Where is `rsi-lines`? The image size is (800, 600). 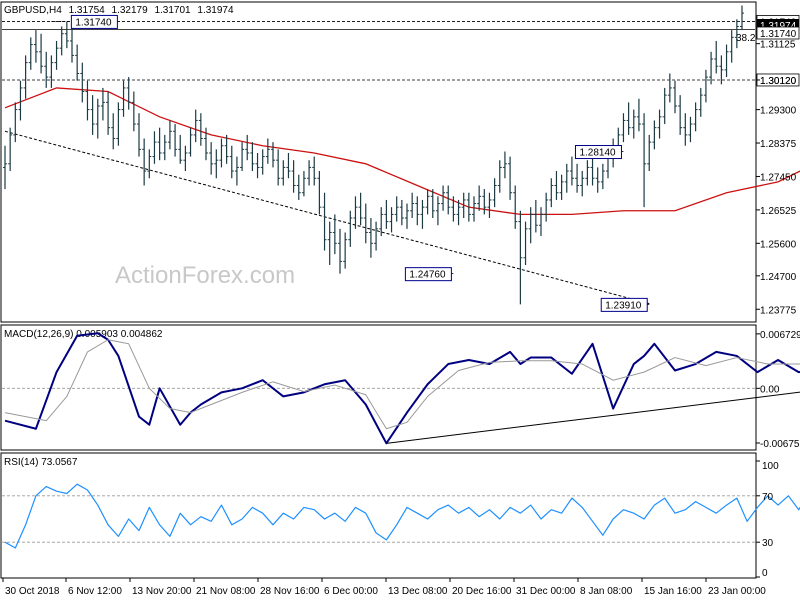
rsi-lines is located at coordinates (401, 516).